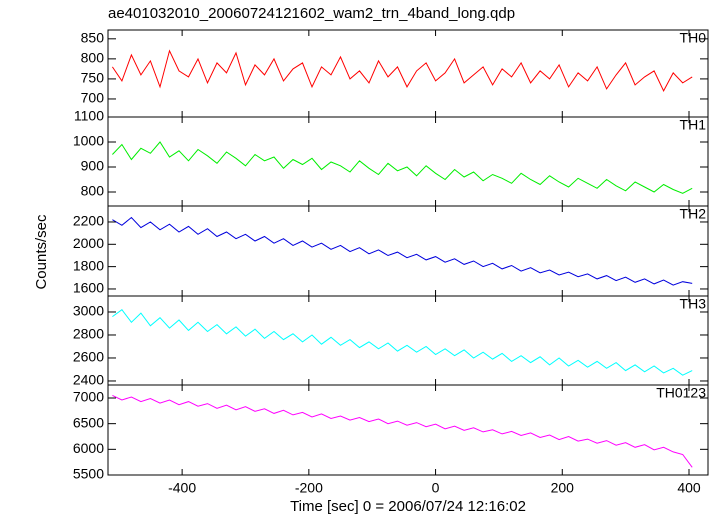 The width and height of the screenshot is (719, 516). Describe the element at coordinates (88, 288) in the screenshot. I see `y-tick-label: 1600` at that location.